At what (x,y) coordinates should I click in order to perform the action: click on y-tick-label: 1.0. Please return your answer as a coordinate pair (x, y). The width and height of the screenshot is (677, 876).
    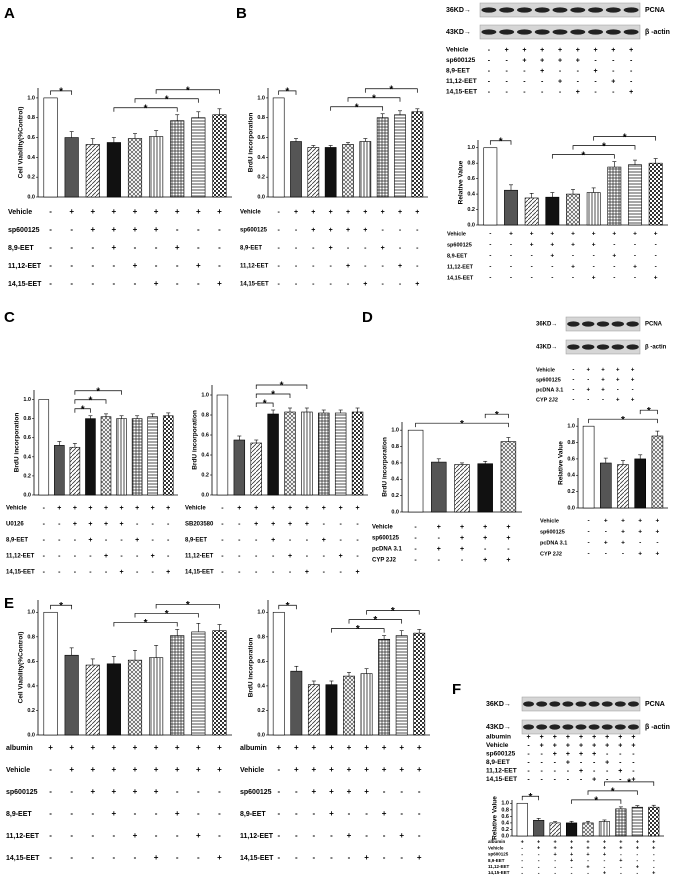
    Looking at the image, I should click on (31, 613).